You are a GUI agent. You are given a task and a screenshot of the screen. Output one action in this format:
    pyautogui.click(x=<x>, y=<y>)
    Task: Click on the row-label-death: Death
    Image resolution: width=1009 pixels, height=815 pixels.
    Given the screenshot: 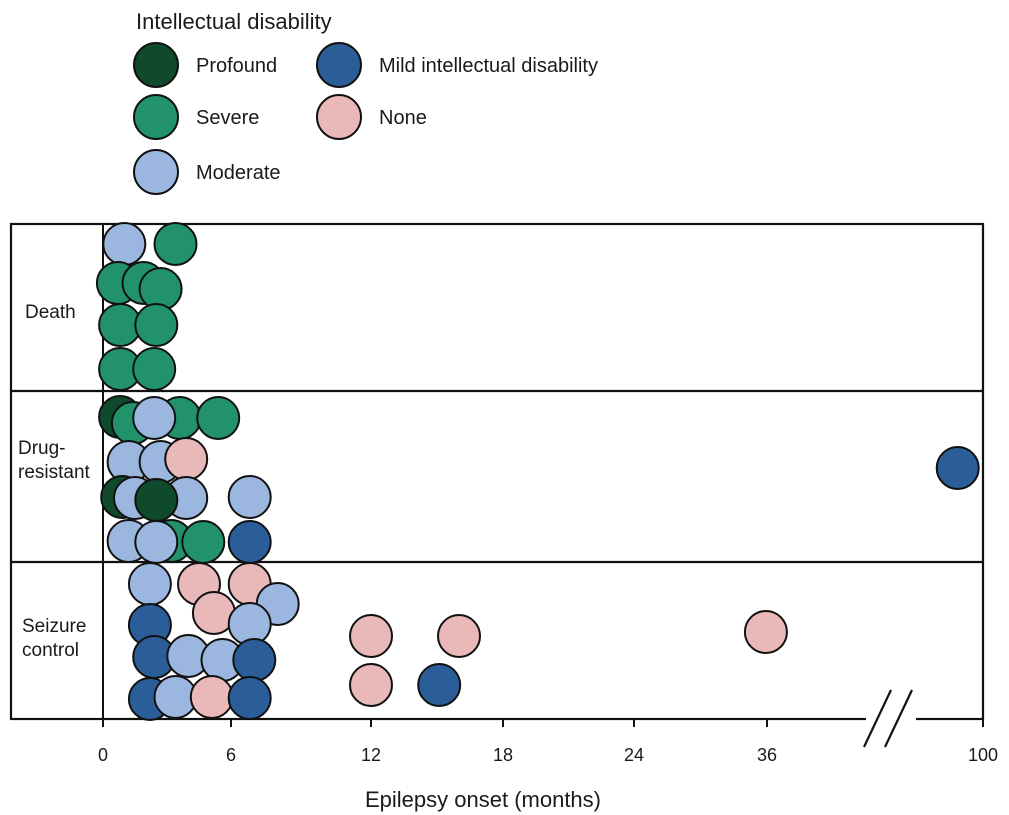 What is the action you would take?
    pyautogui.click(x=50, y=312)
    